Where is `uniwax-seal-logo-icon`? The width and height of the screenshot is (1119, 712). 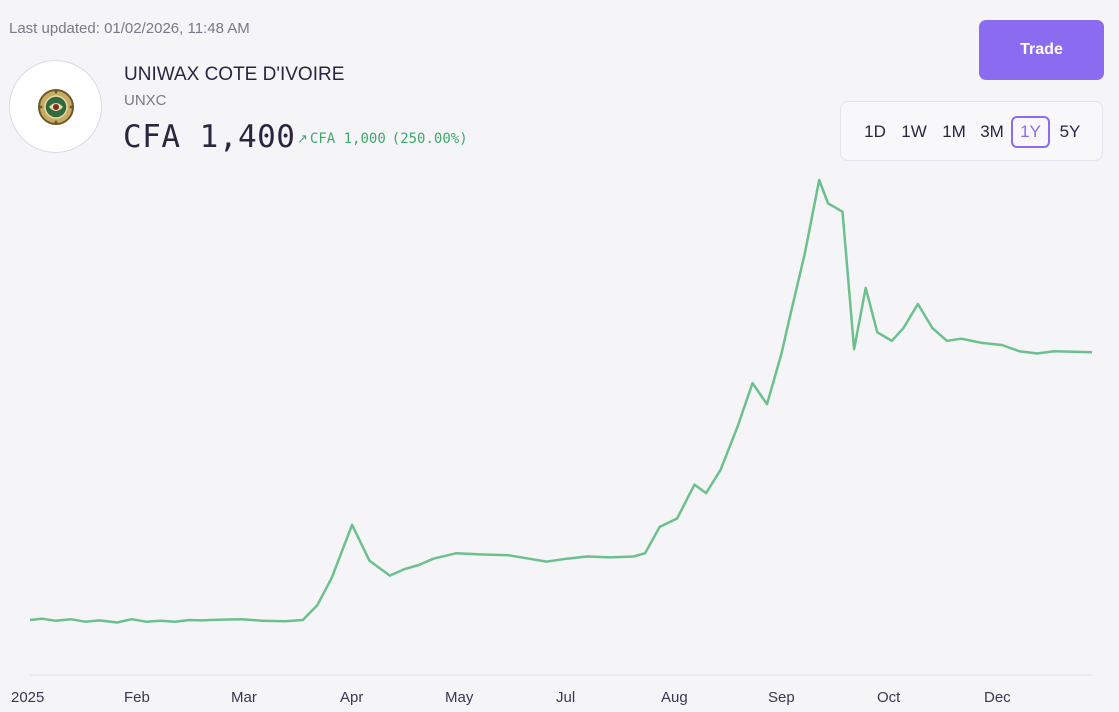 uniwax-seal-logo-icon is located at coordinates (55, 106).